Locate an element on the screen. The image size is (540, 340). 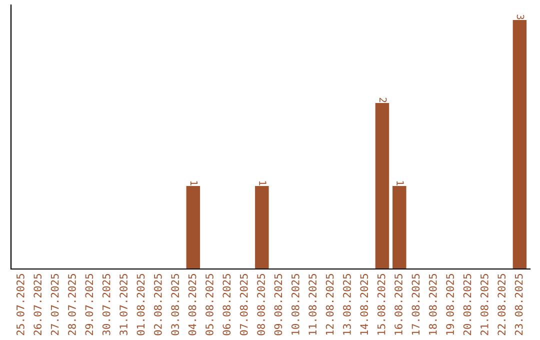
x-tick-label: 23.08.2025 is located at coordinates (518, 305).